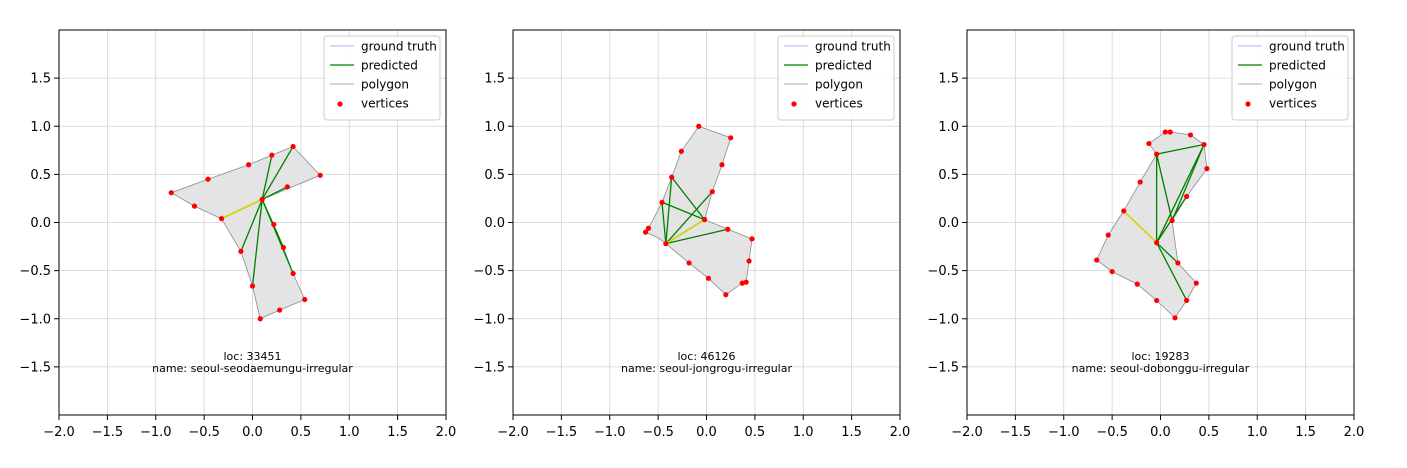 This screenshot has width=1407, height=468. What do you see at coordinates (706, 368) in the screenshot?
I see `annotation-name: name: seoul-jongrogu-irregular` at bounding box center [706, 368].